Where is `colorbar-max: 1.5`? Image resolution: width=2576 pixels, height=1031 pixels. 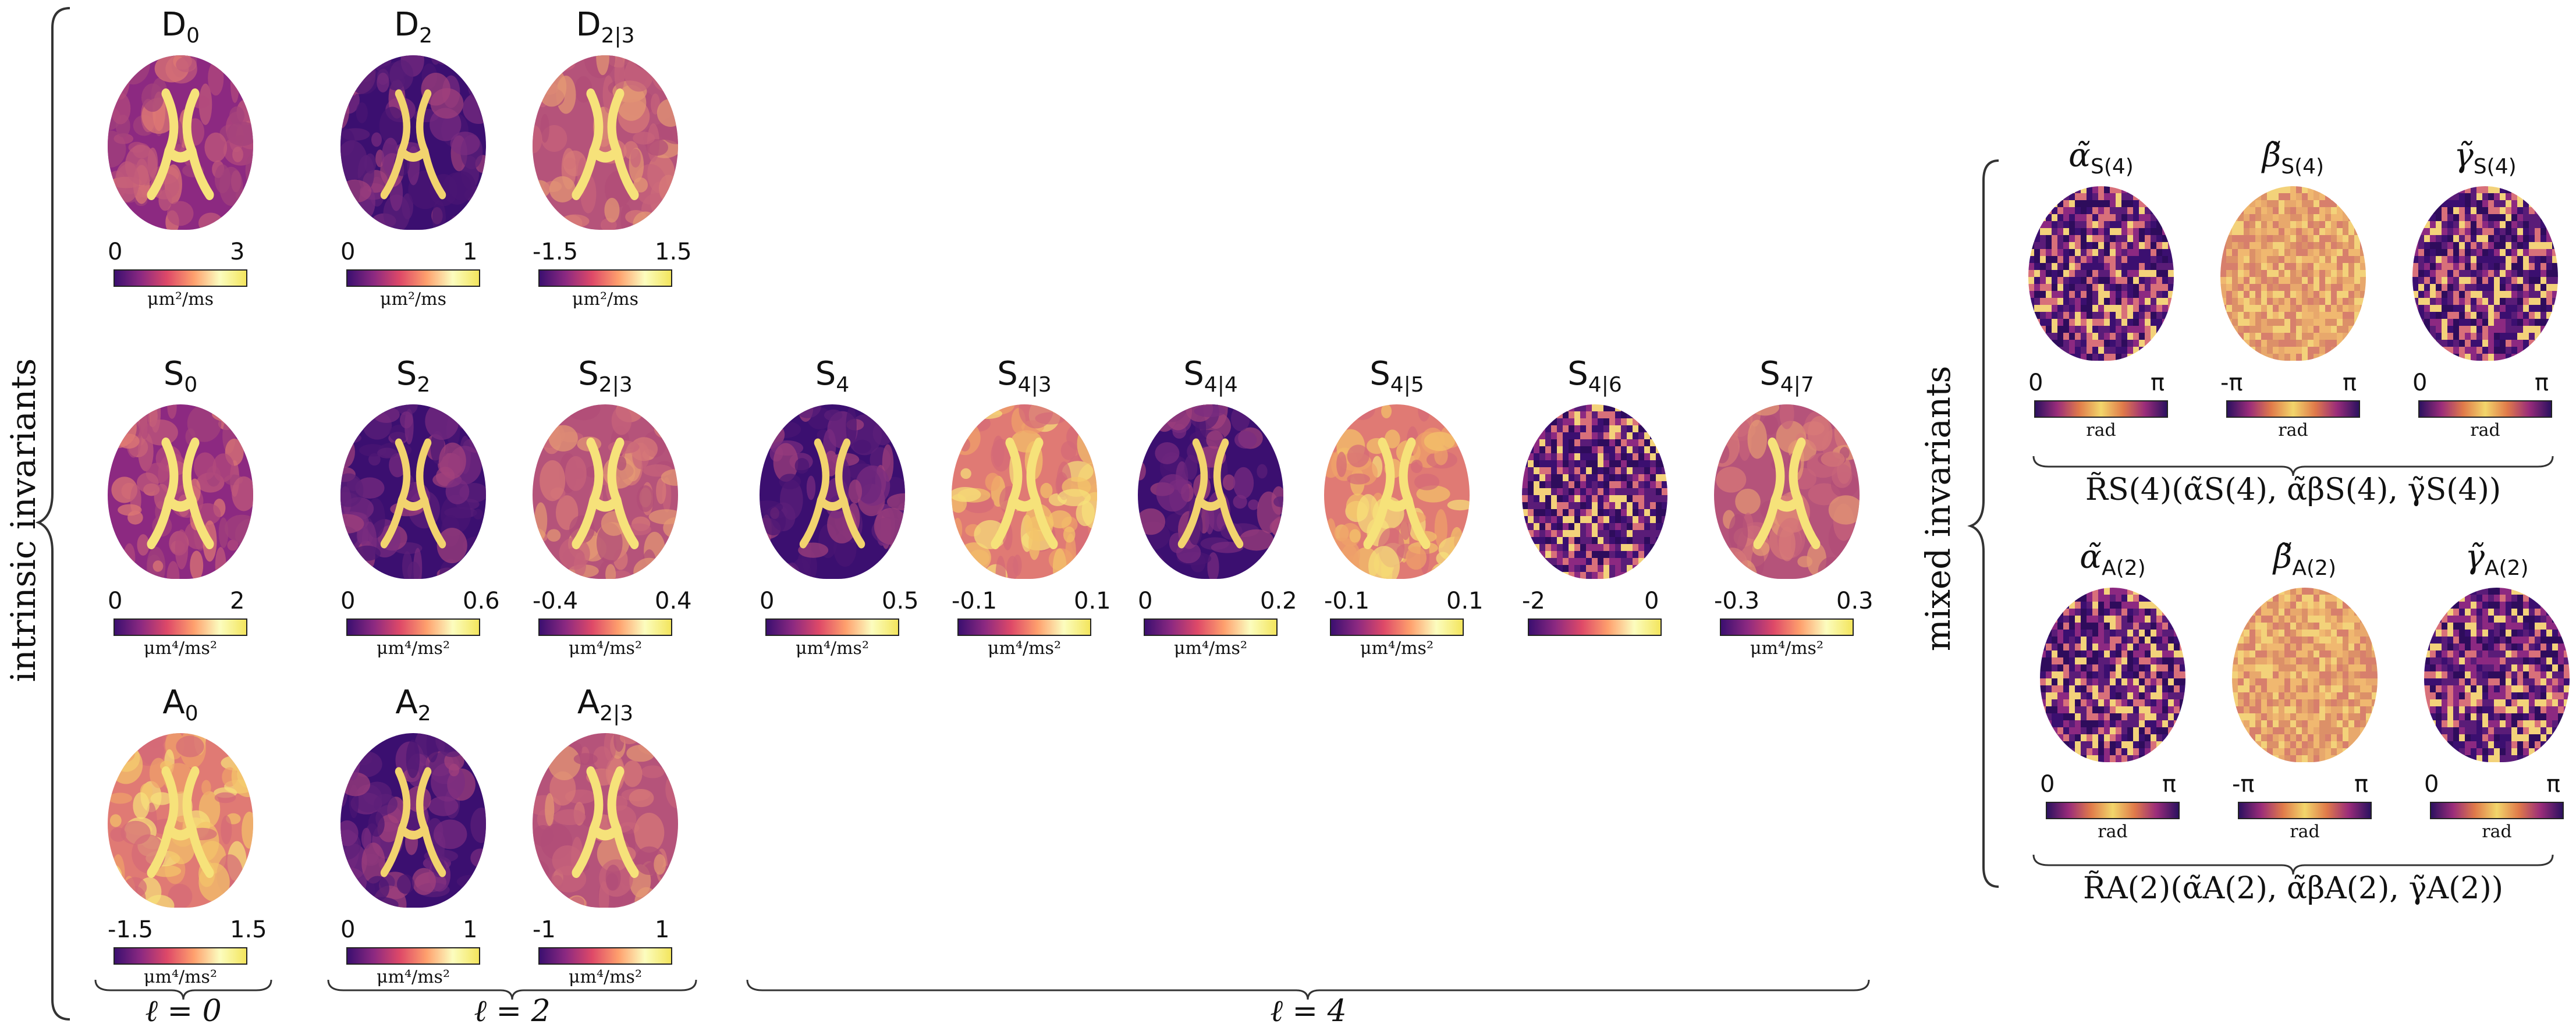
colorbar-max: 1.5 is located at coordinates (673, 252).